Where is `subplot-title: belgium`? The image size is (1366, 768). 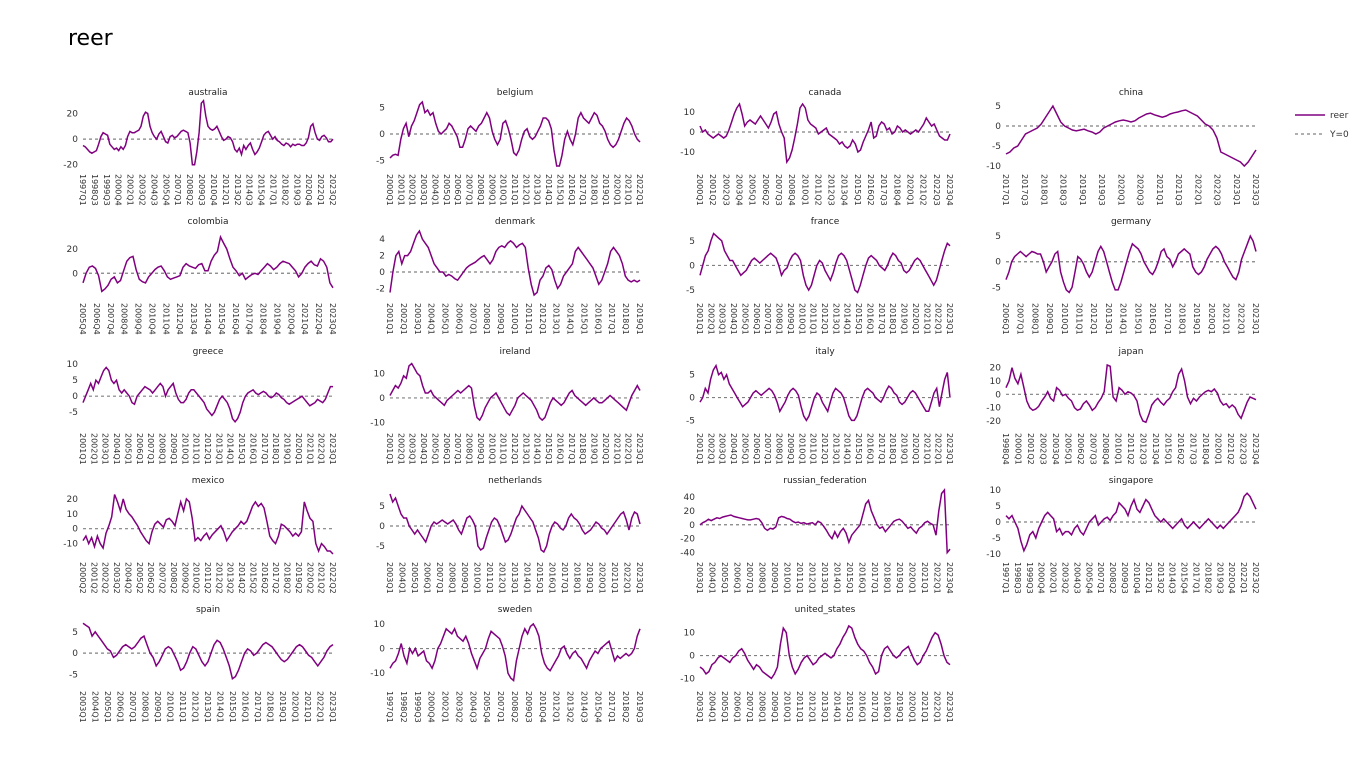
subplot-title: belgium is located at coordinates (515, 93).